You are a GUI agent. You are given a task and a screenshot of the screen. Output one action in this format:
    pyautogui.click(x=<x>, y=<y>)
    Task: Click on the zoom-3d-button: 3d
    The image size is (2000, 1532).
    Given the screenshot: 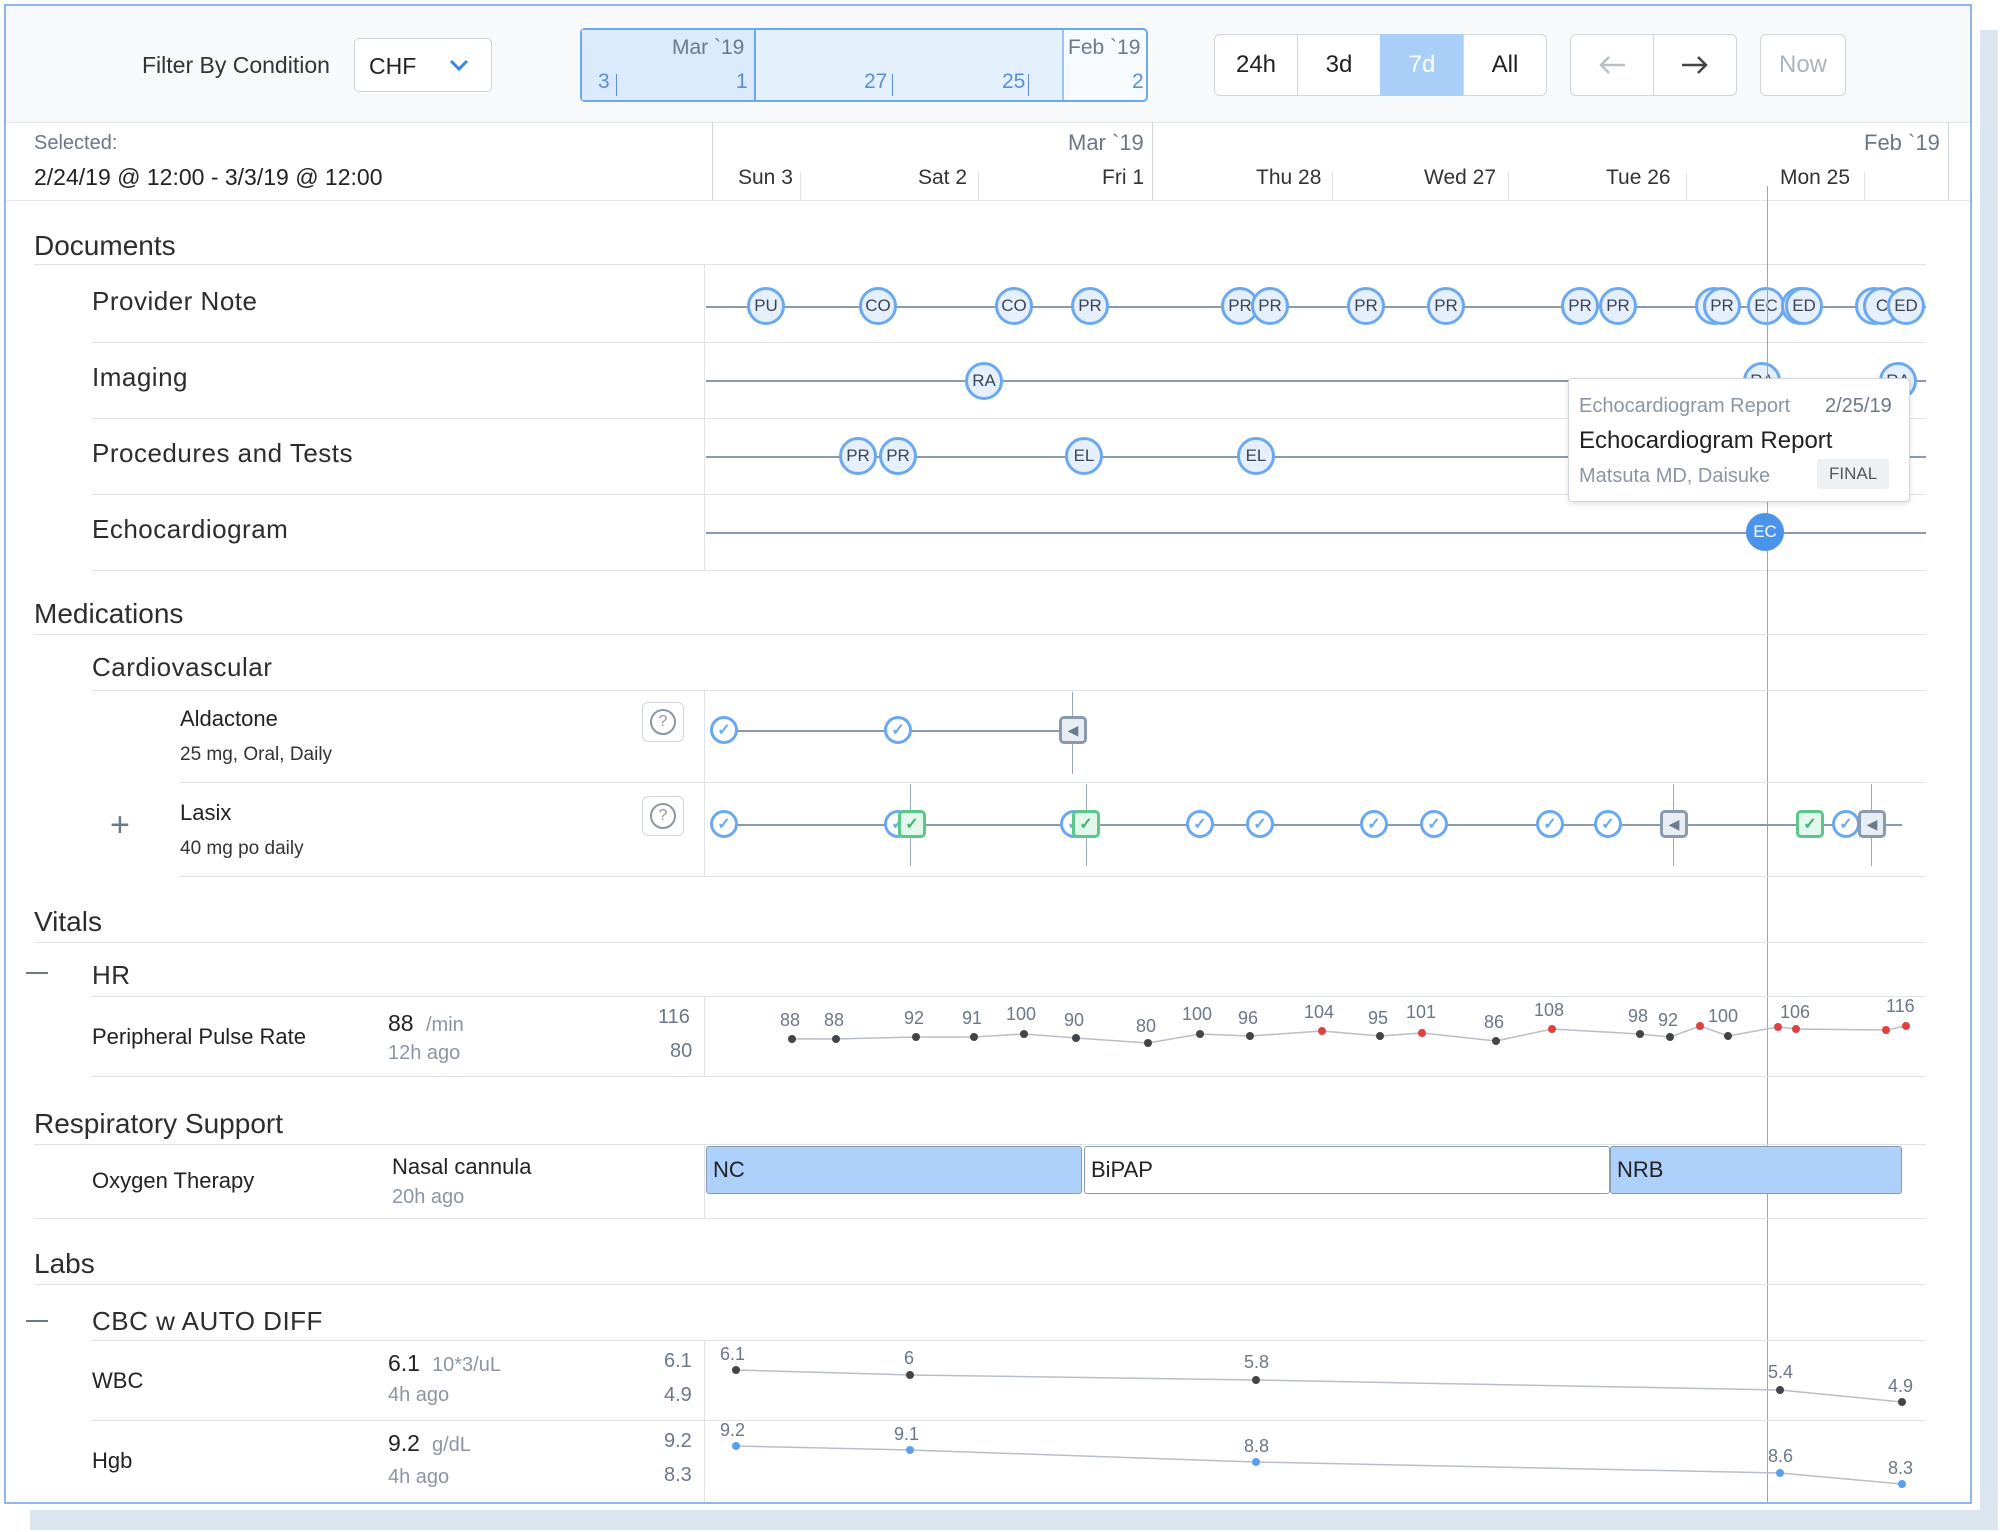 What is the action you would take?
    pyautogui.click(x=1339, y=65)
    